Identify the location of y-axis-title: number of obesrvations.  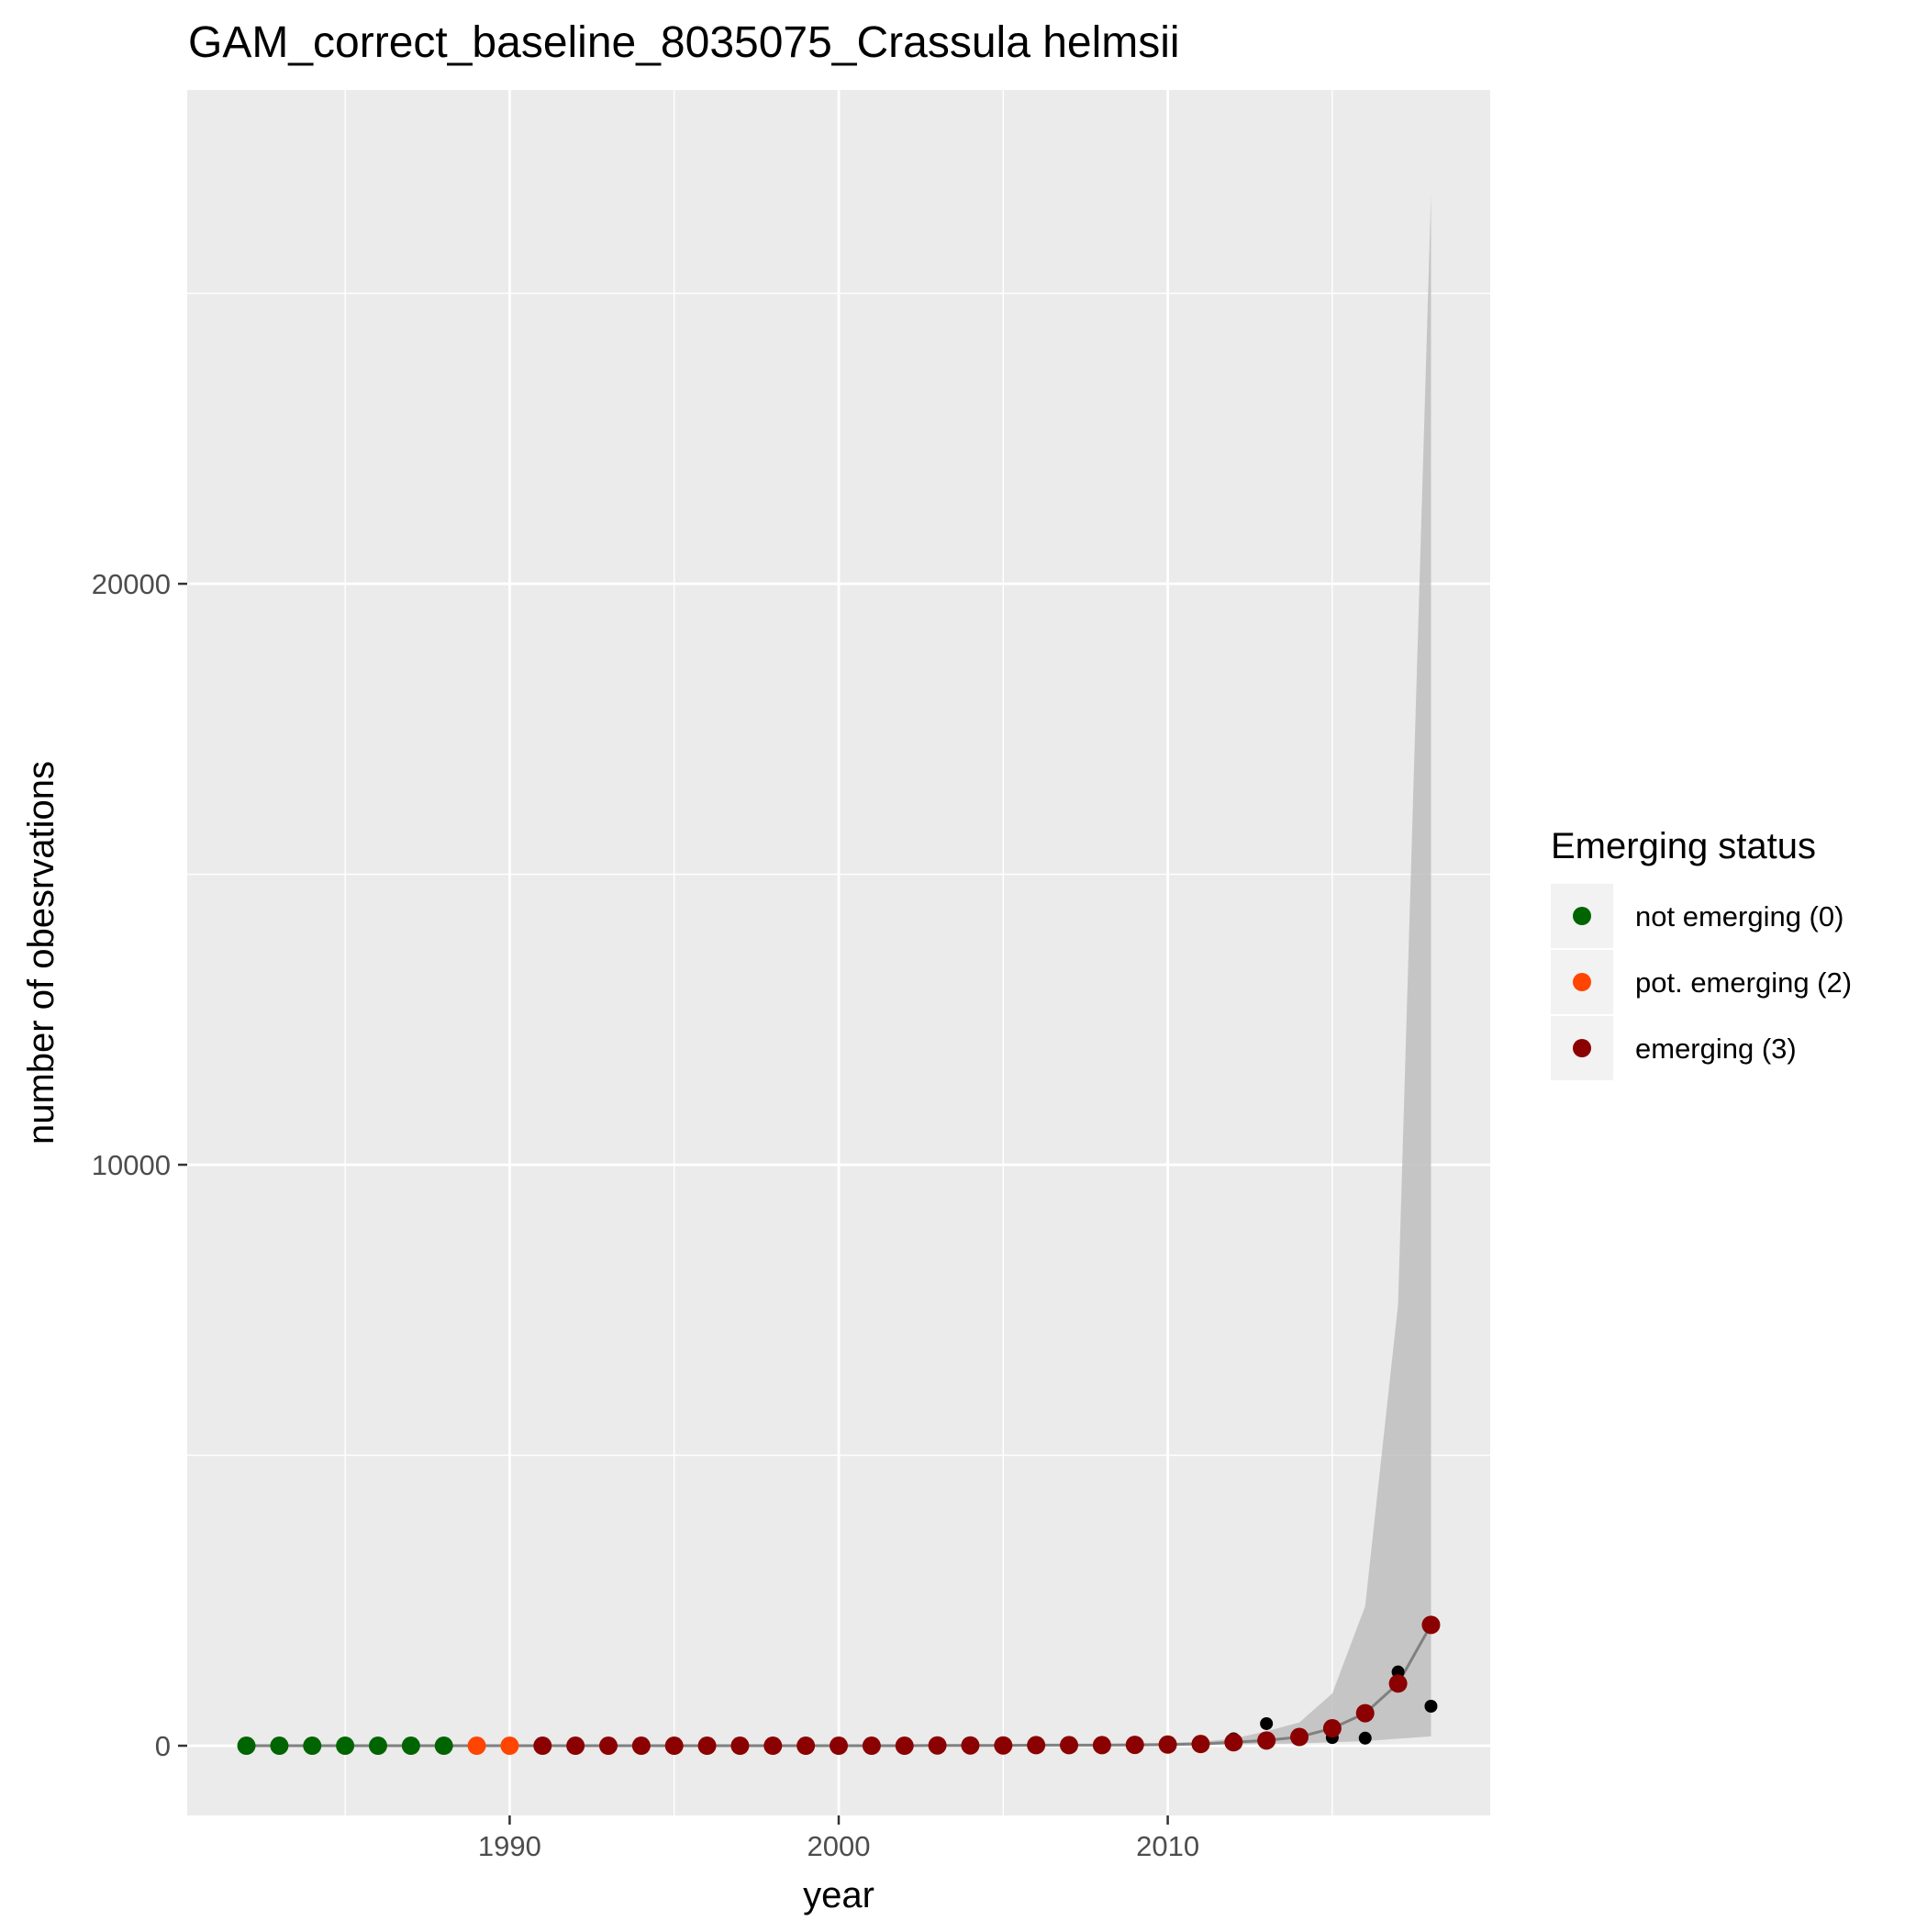
(41, 953).